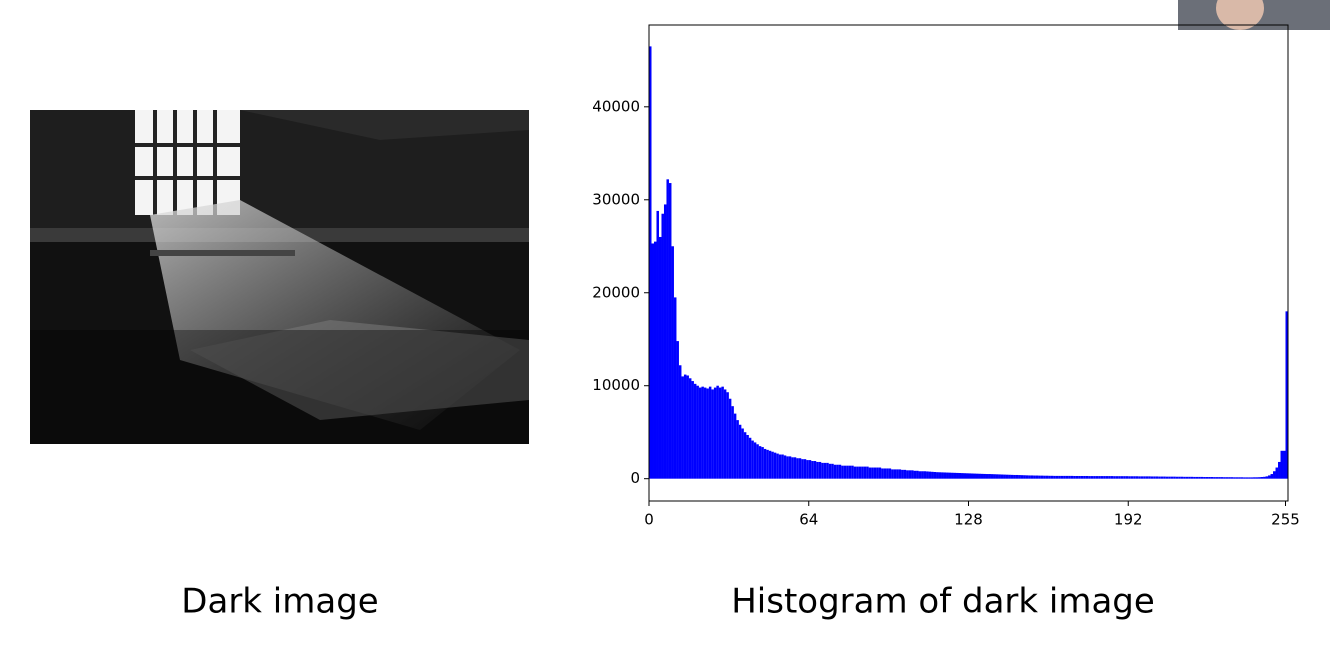 The height and width of the screenshot is (648, 1330). What do you see at coordinates (616, 106) in the screenshot?
I see `y-tick-label: 40000` at bounding box center [616, 106].